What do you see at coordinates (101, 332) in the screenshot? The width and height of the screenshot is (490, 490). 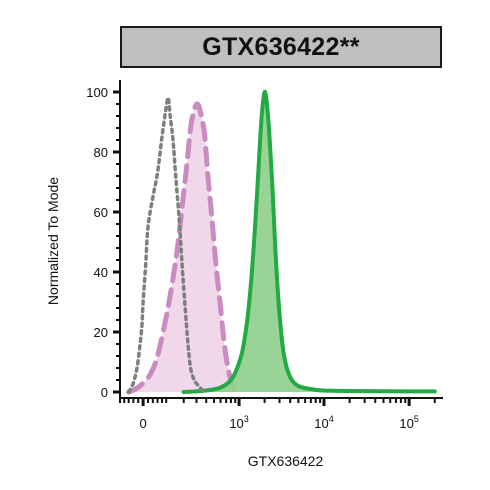 I see `y-tick-label: 20` at bounding box center [101, 332].